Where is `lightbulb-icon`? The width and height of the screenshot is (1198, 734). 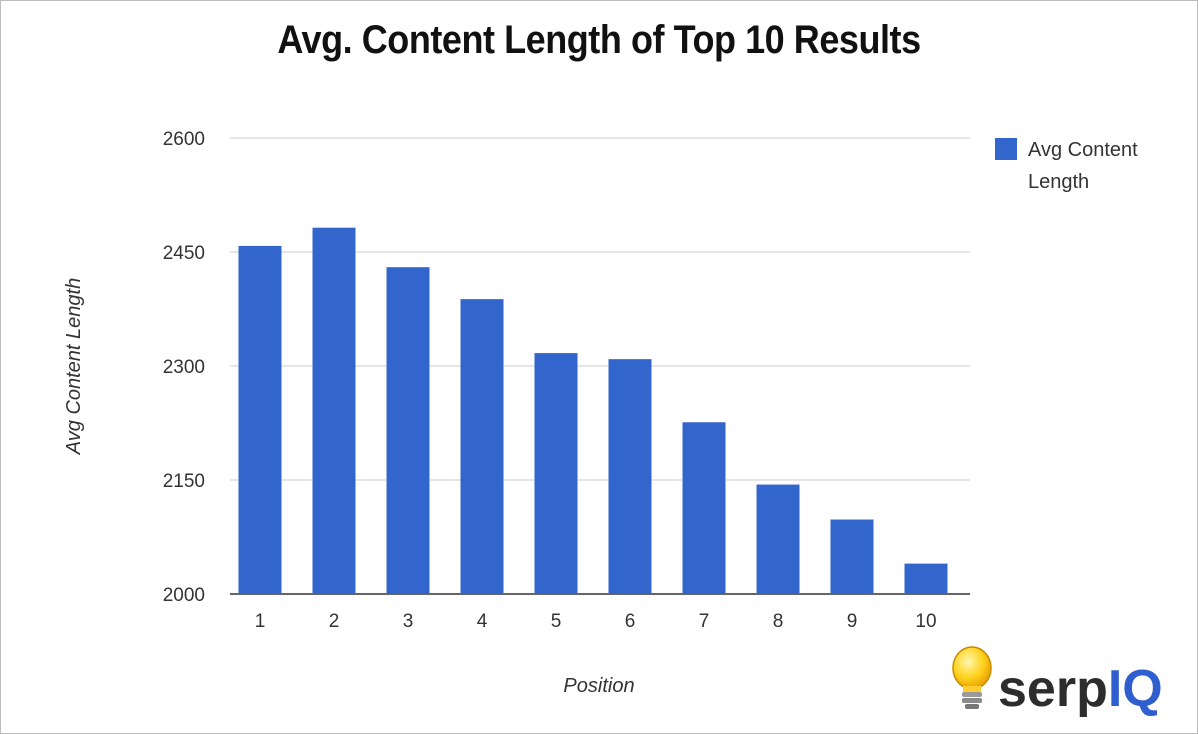
lightbulb-icon is located at coordinates (972, 677).